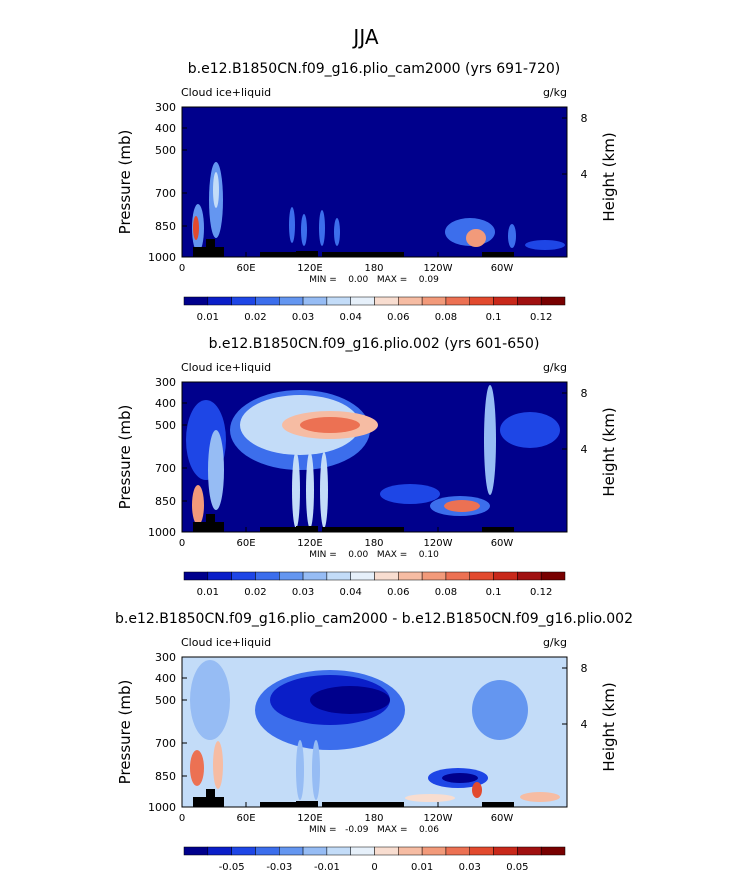  What do you see at coordinates (584, 724) in the screenshot?
I see `height-tick-label: 4` at bounding box center [584, 724].